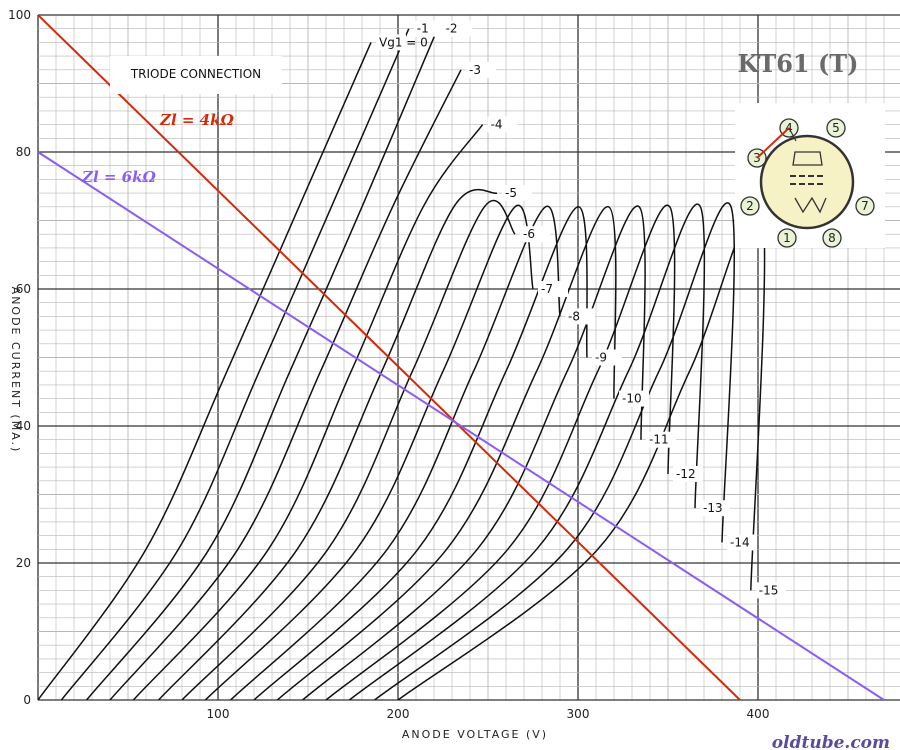 The image size is (900, 750). I want to click on chart-title: TRIODE CONNECTION, so click(195, 74).